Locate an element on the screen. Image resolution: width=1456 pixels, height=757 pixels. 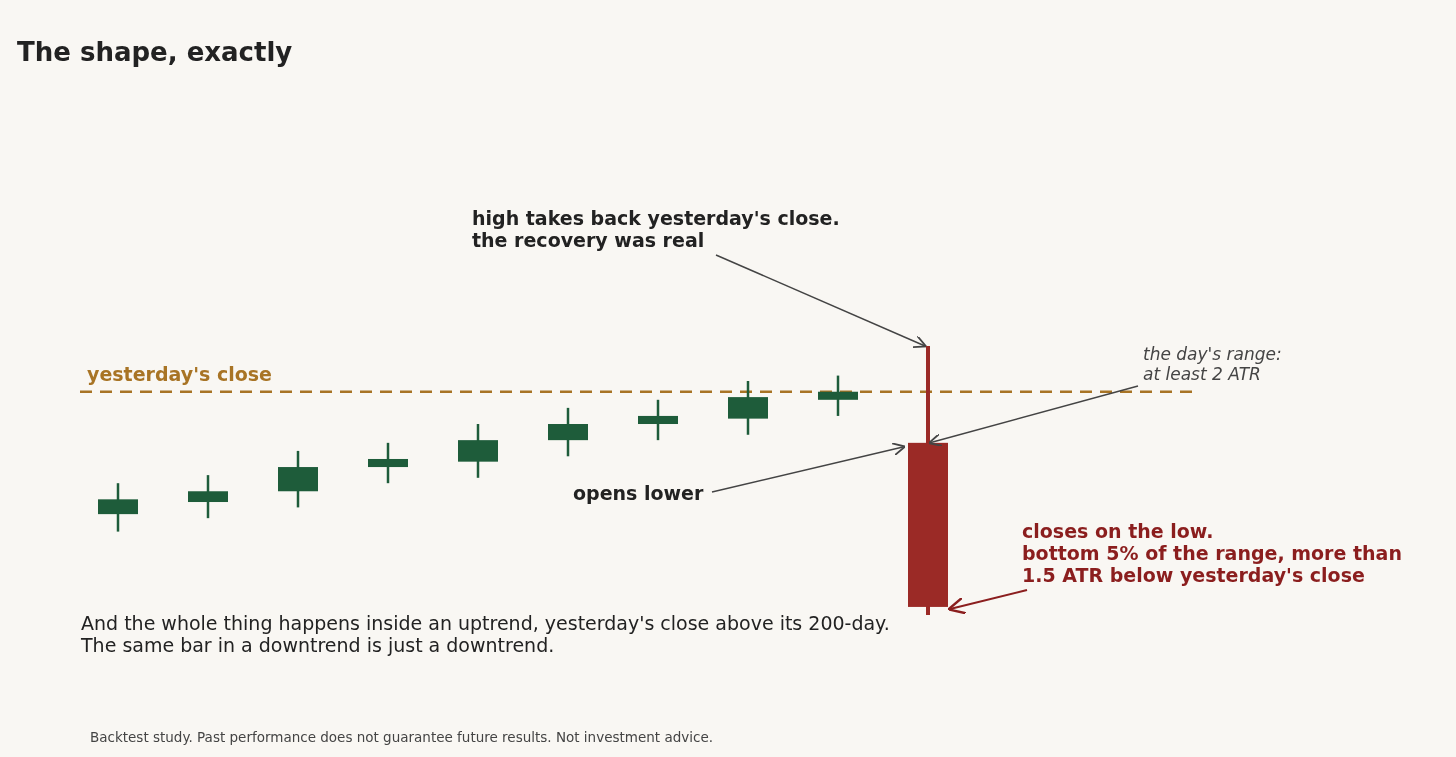
chart-title: The shape, exactly is located at coordinates (155, 52).